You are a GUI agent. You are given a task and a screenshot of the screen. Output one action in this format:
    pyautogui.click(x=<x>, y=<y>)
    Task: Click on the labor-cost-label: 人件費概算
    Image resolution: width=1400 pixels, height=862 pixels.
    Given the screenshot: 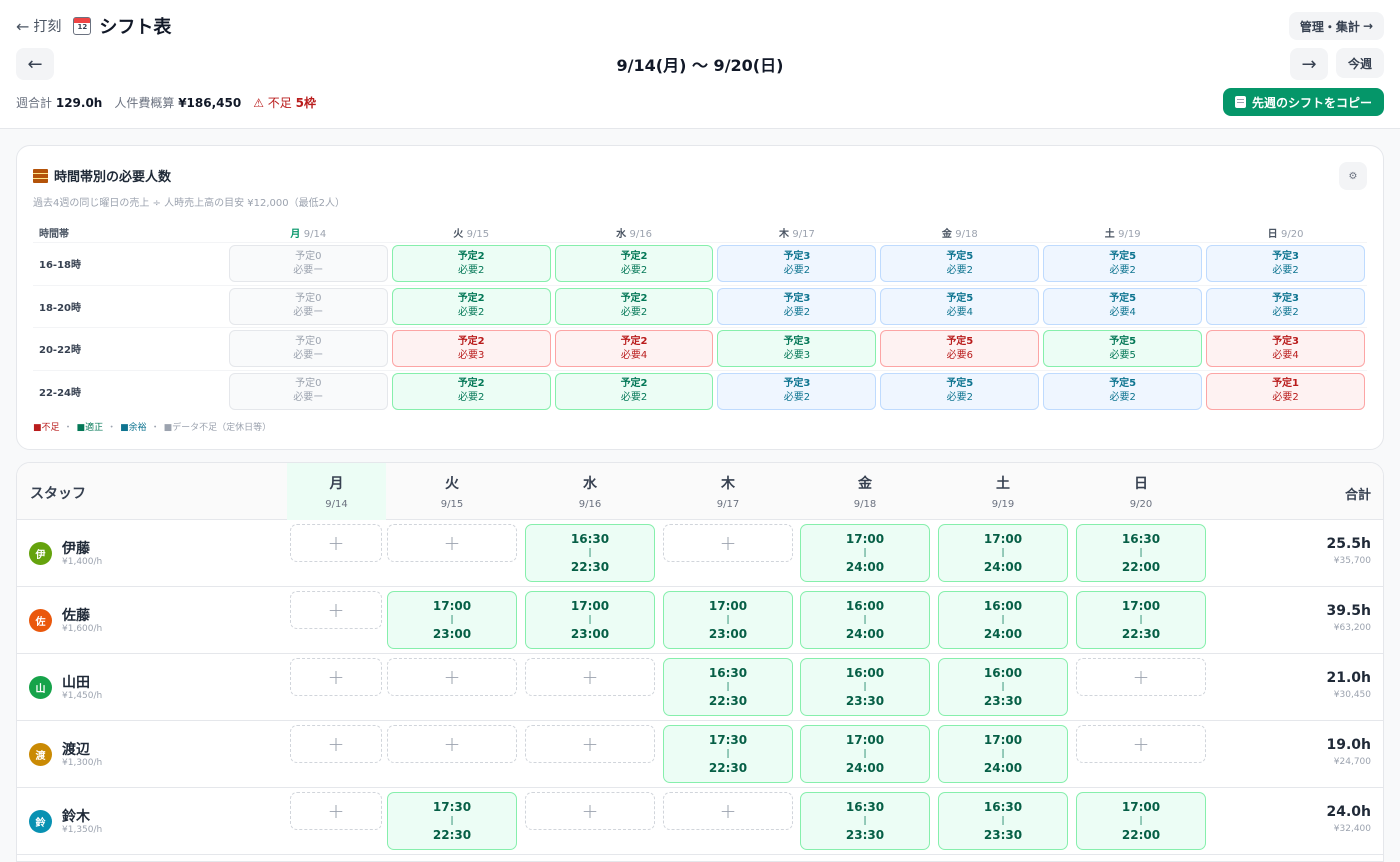 What is the action you would take?
    pyautogui.click(x=144, y=102)
    